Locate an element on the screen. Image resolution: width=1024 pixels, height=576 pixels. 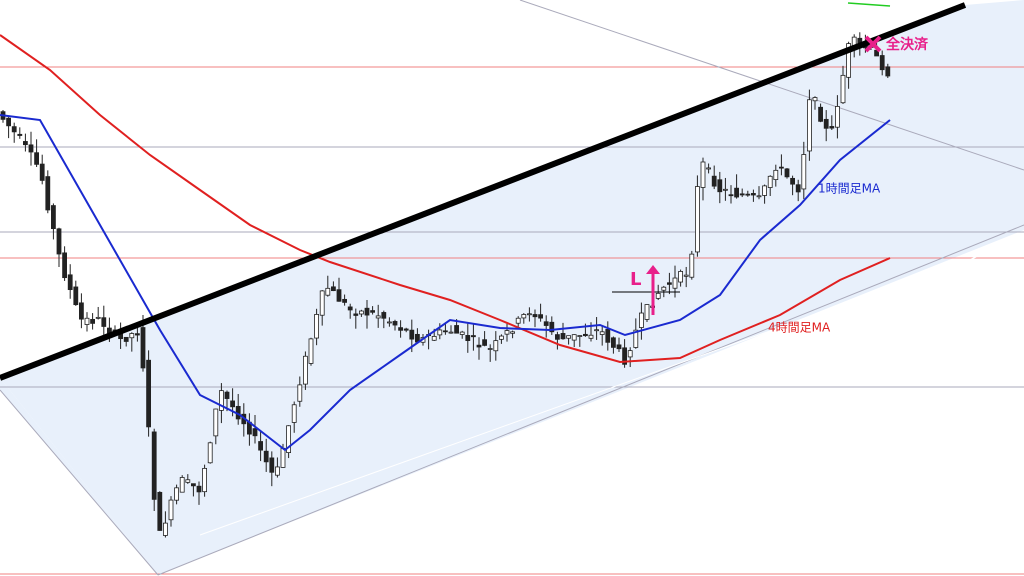
entry-label: L is located at coordinates (635, 279).